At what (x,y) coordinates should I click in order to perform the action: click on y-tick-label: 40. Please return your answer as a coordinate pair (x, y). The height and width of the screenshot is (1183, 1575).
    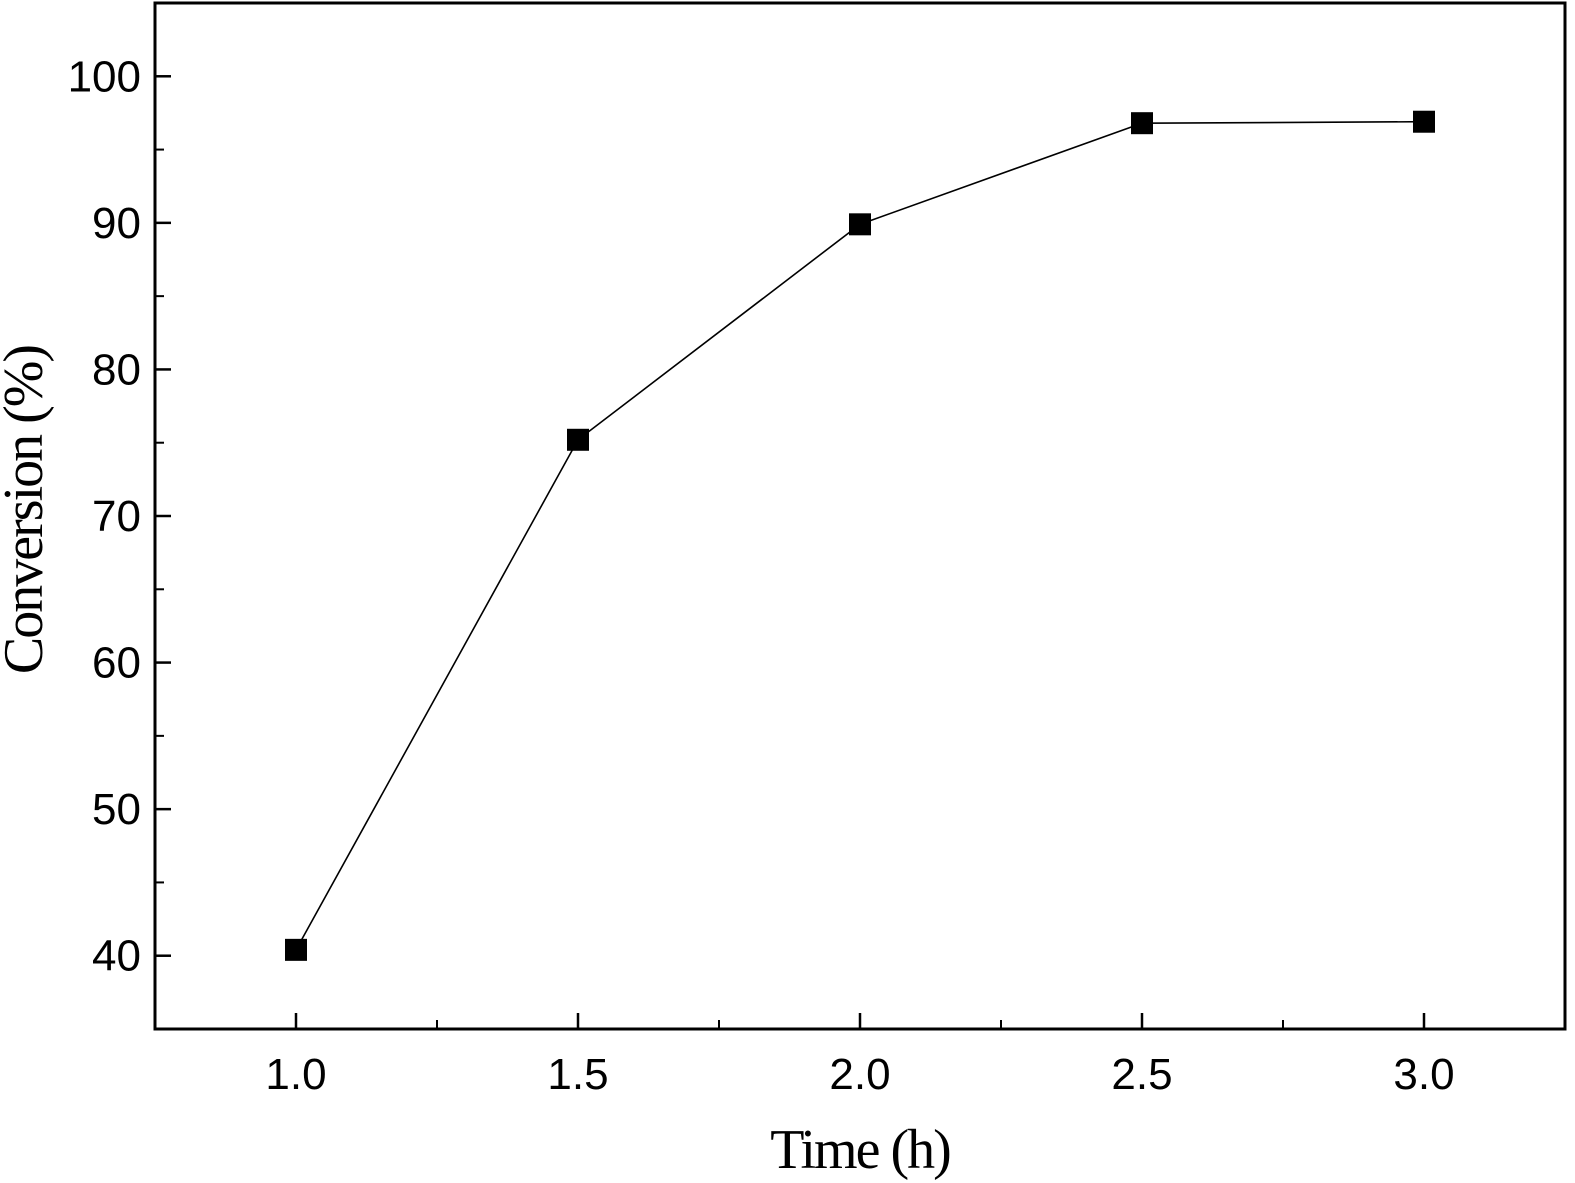
    Looking at the image, I should click on (116, 956).